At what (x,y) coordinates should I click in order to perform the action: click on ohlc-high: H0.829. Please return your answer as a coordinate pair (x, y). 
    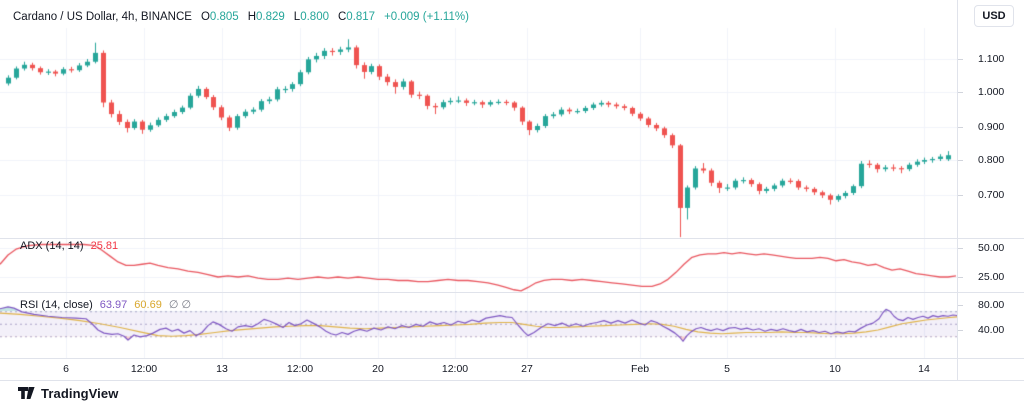
    Looking at the image, I should click on (266, 17).